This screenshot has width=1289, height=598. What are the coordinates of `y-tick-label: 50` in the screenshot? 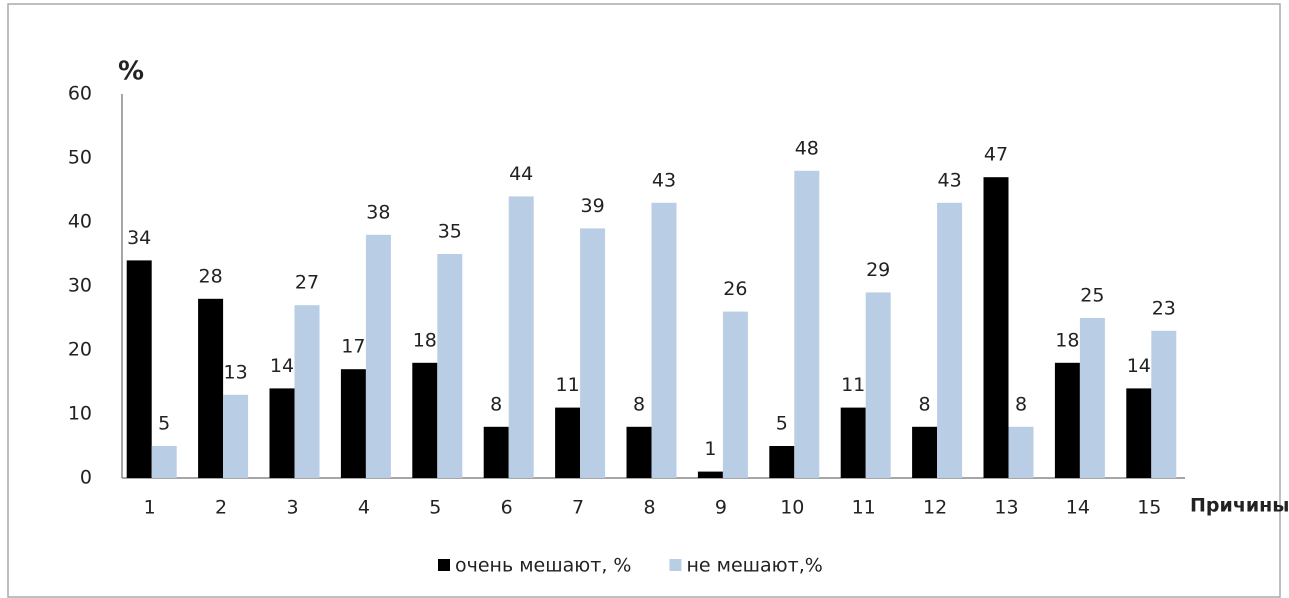 It's located at (80, 158).